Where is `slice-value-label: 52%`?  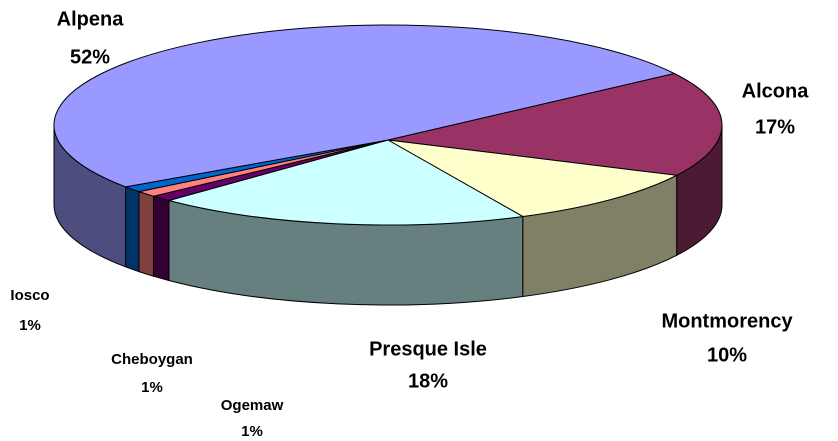 slice-value-label: 52% is located at coordinates (90, 57).